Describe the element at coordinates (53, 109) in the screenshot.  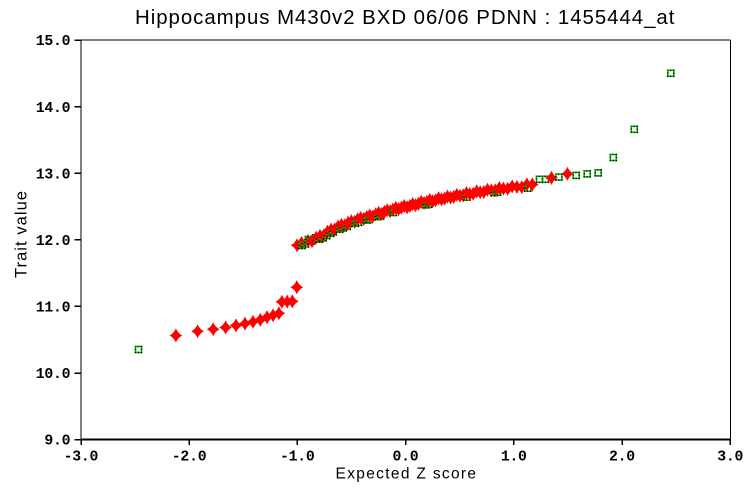
I see `svg-text: 14.0` at that location.